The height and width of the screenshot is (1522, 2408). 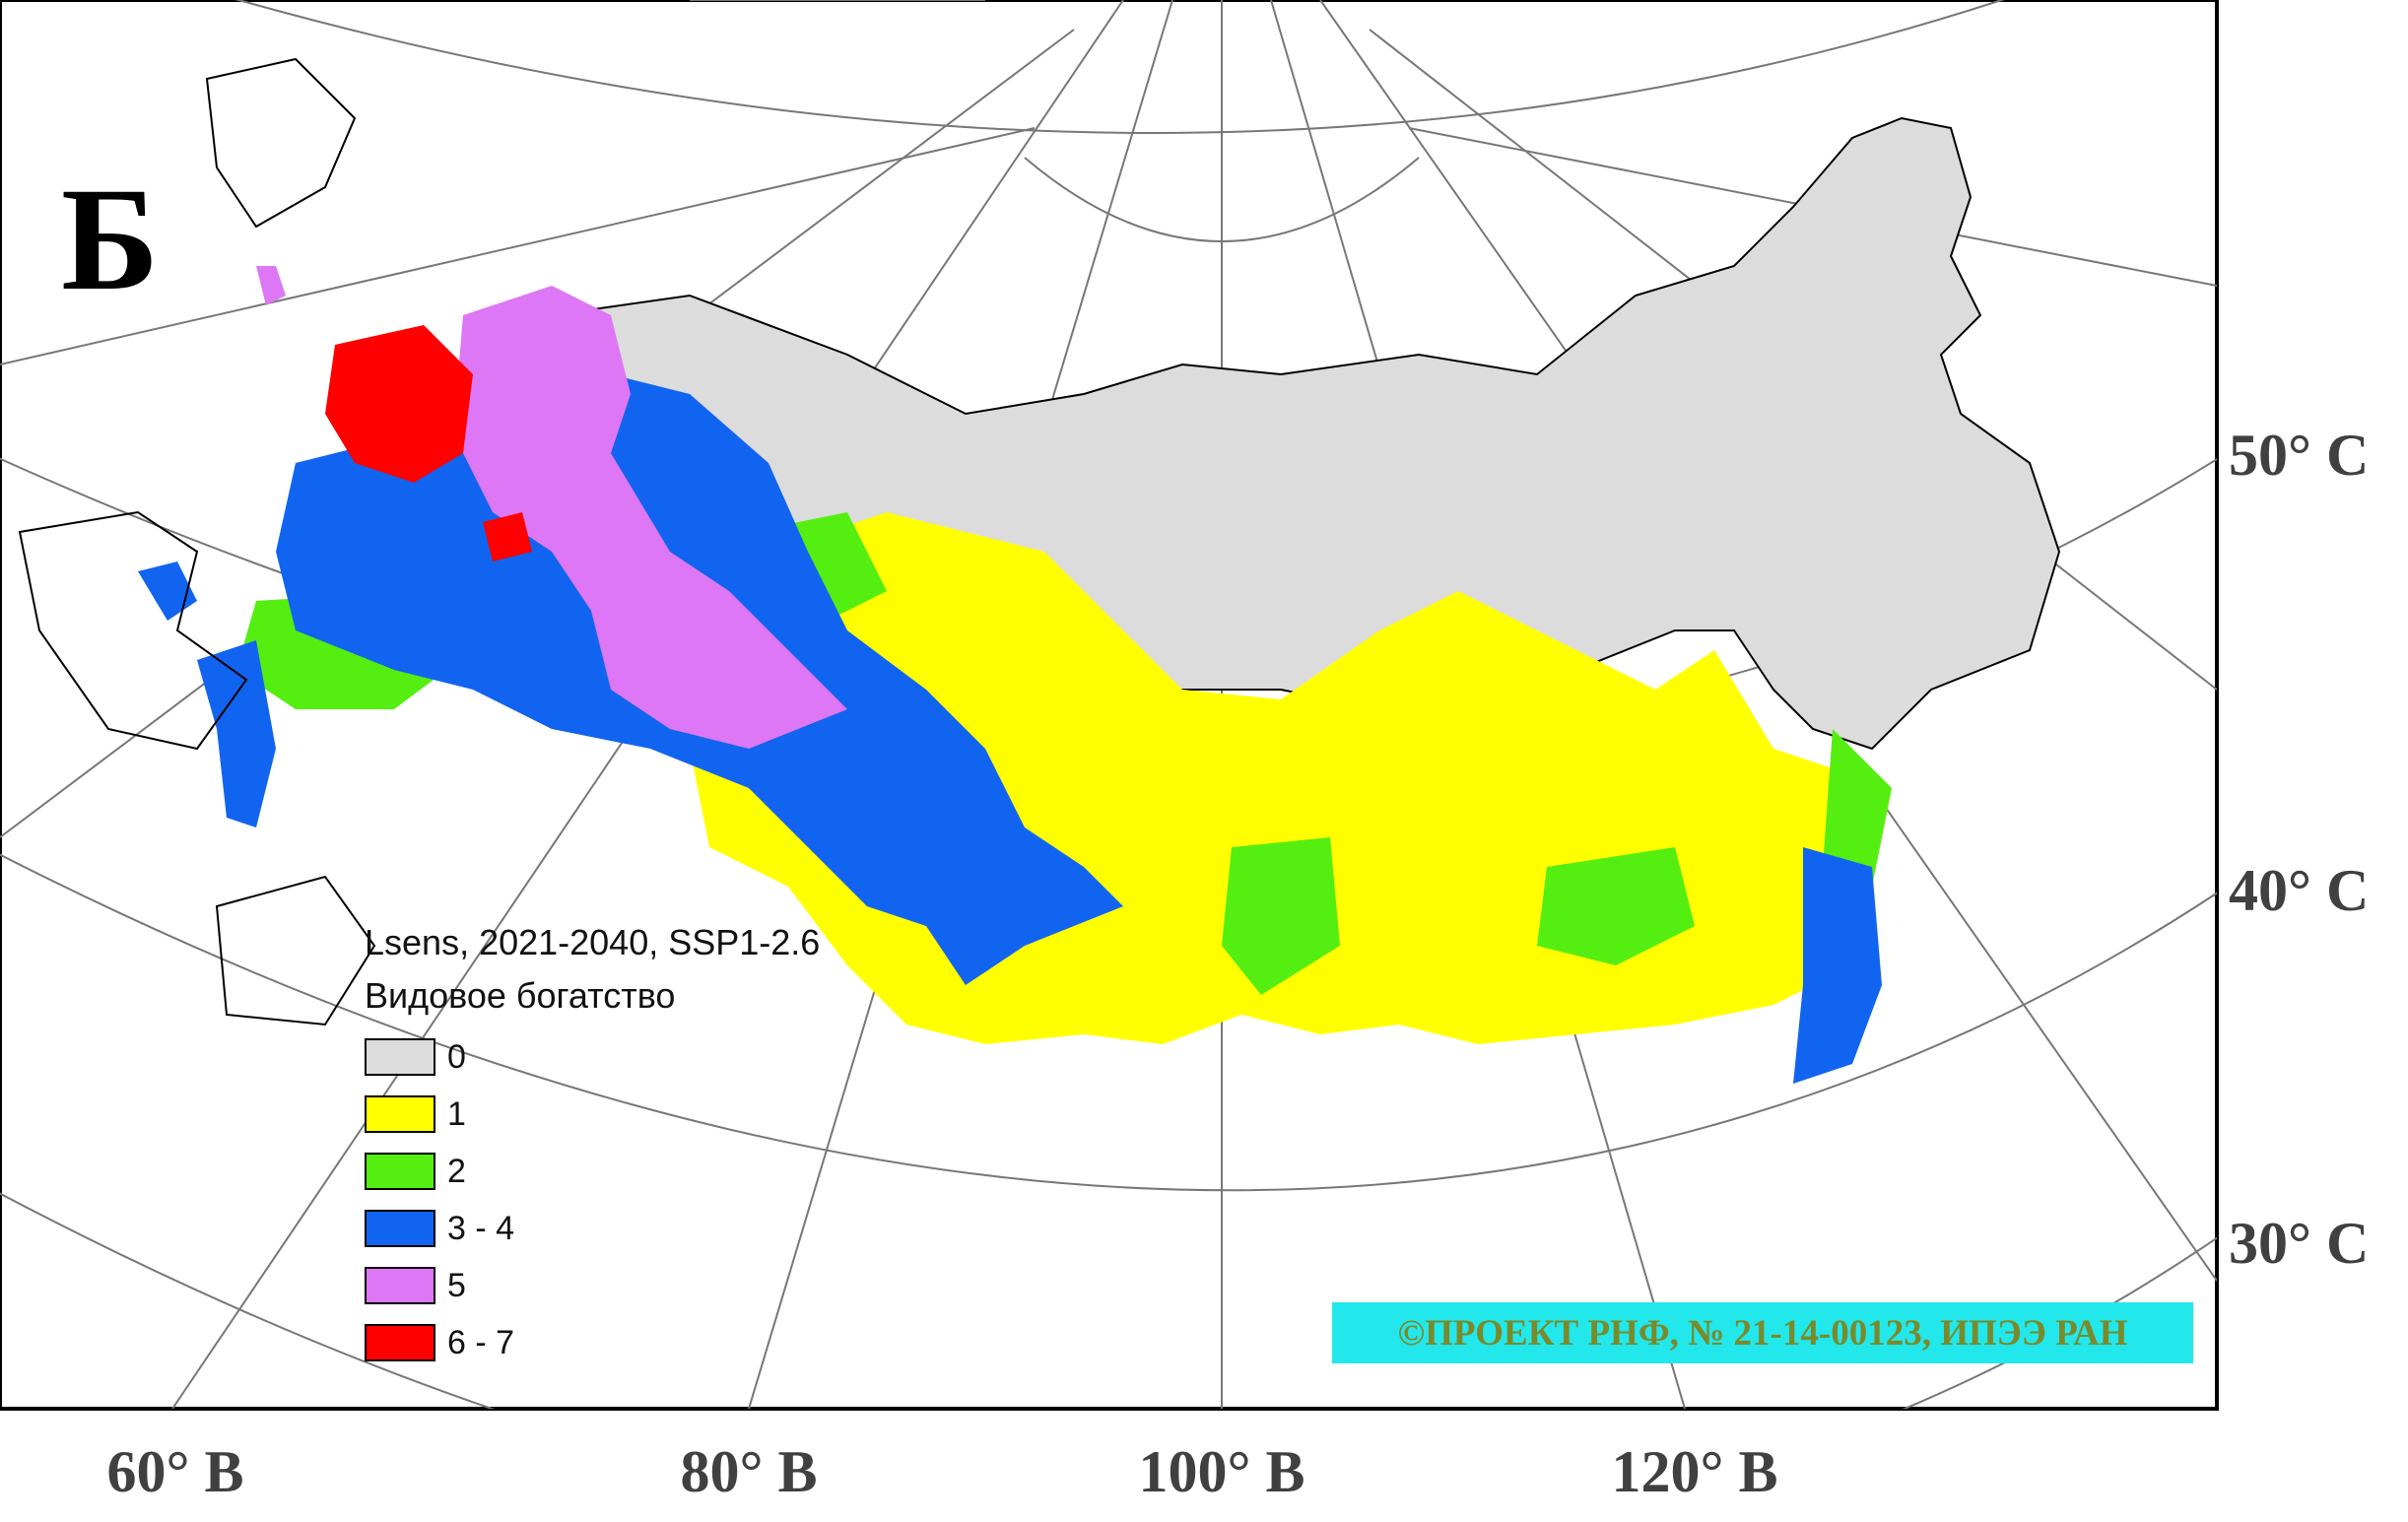 What do you see at coordinates (1694, 1471) in the screenshot?
I see `longitude-label-120: 120° В` at bounding box center [1694, 1471].